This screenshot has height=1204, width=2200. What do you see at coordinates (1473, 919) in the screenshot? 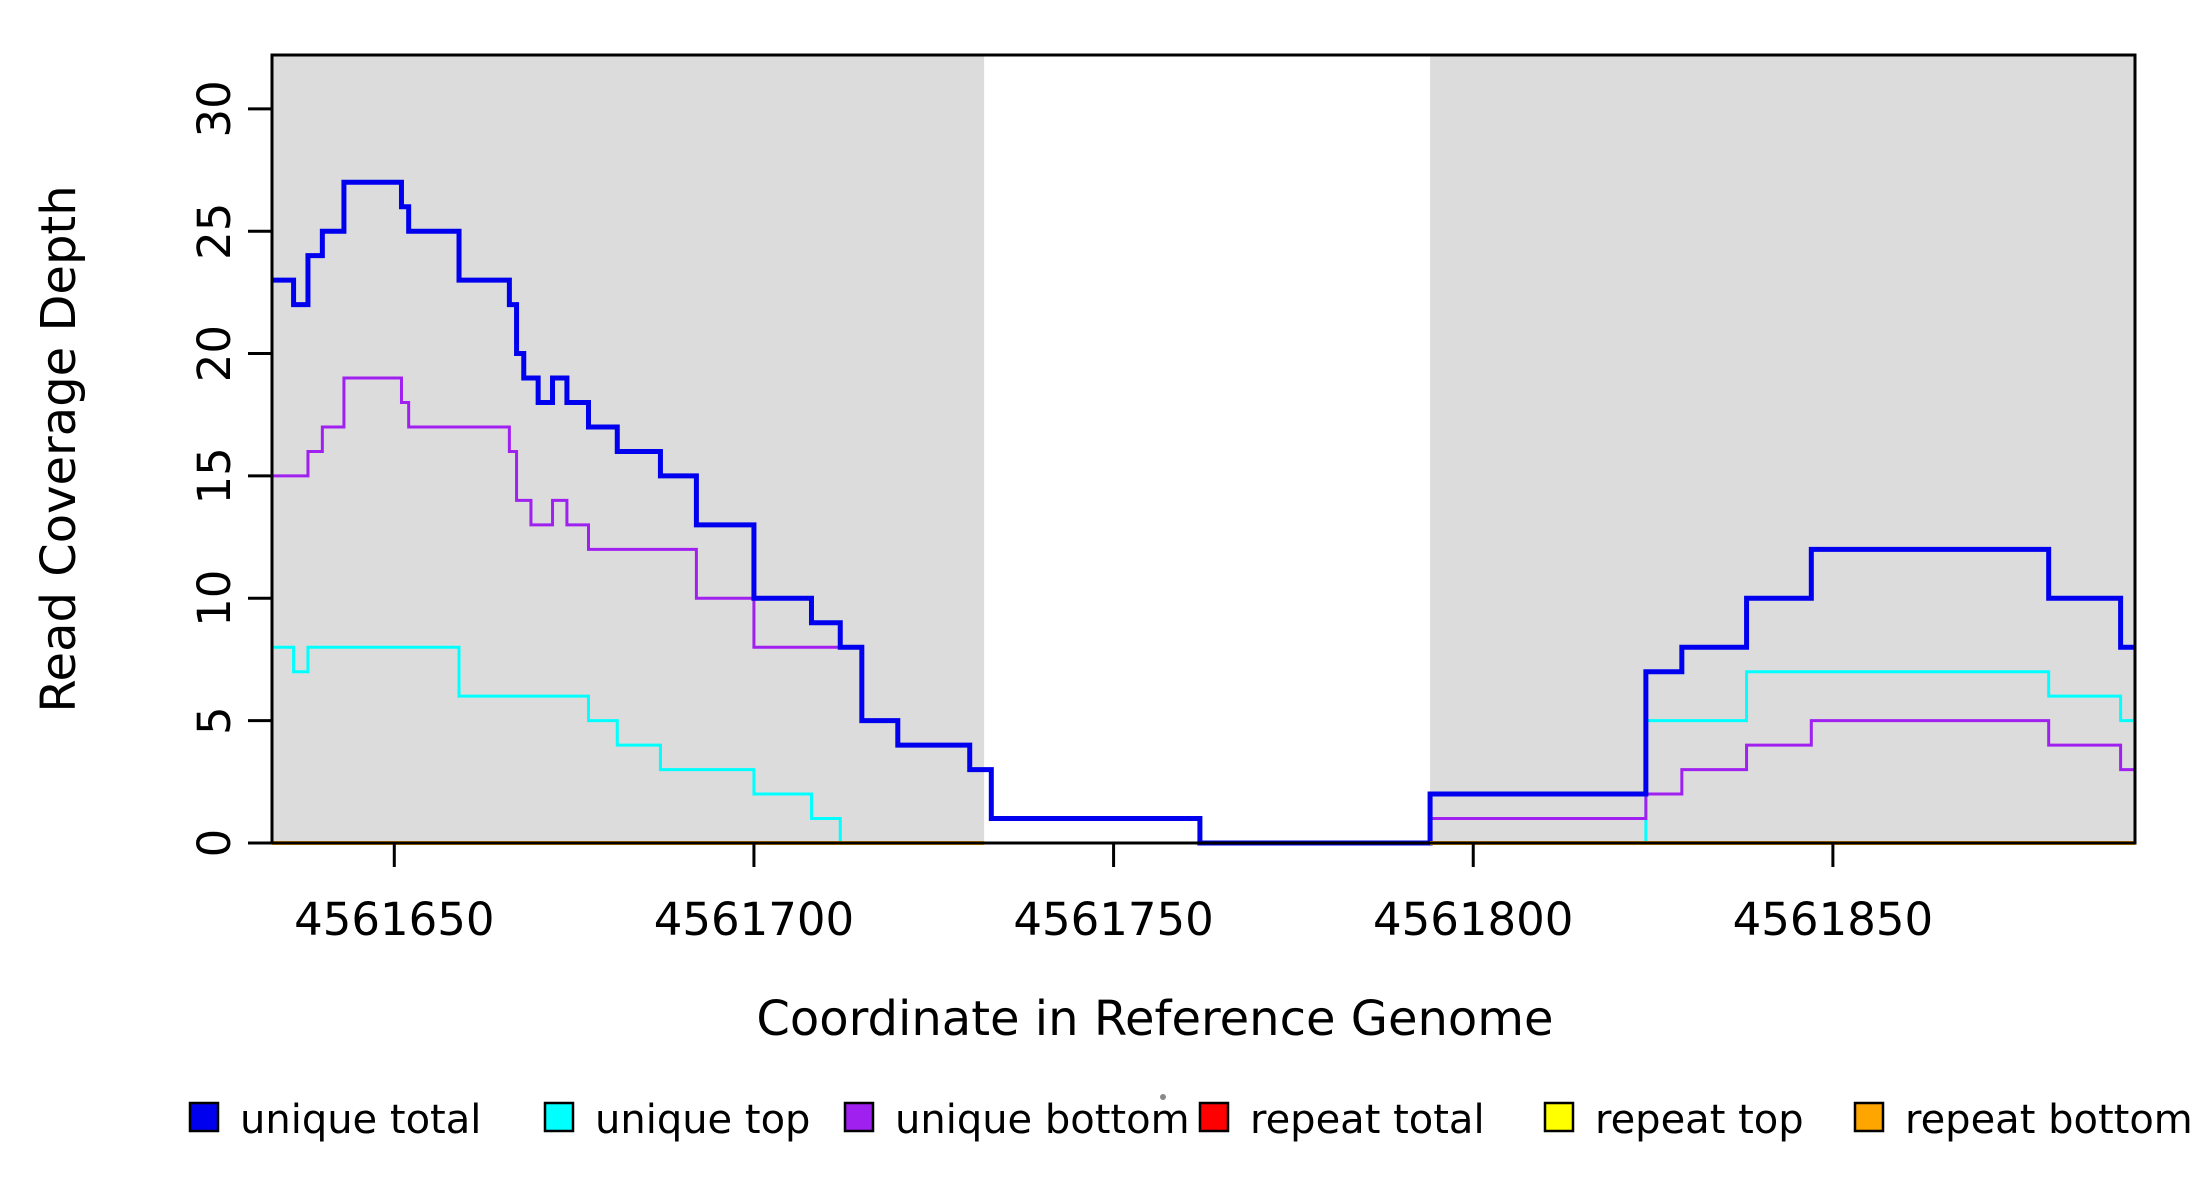
I see `x-tick-label-4561800: 4561800` at bounding box center [1473, 919].